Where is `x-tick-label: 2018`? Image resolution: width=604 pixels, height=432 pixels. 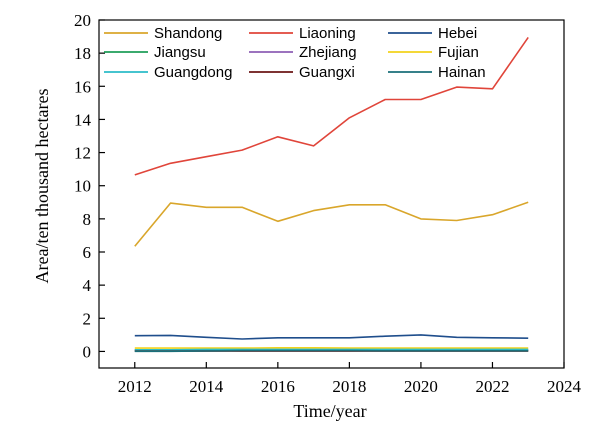 x-tick-label: 2018 is located at coordinates (349, 386).